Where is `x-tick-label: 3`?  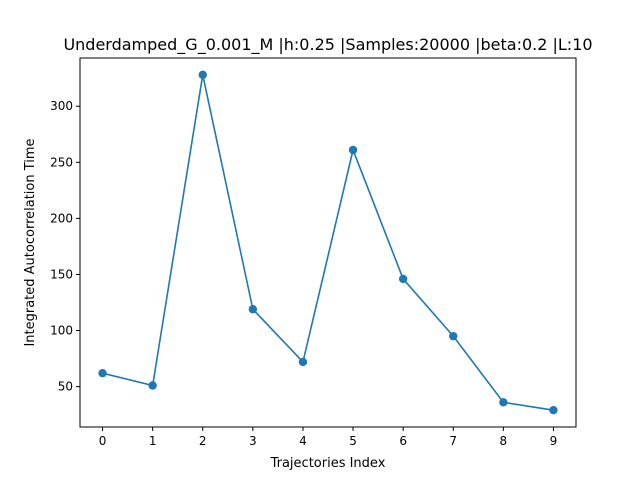 x-tick-label: 3 is located at coordinates (253, 441).